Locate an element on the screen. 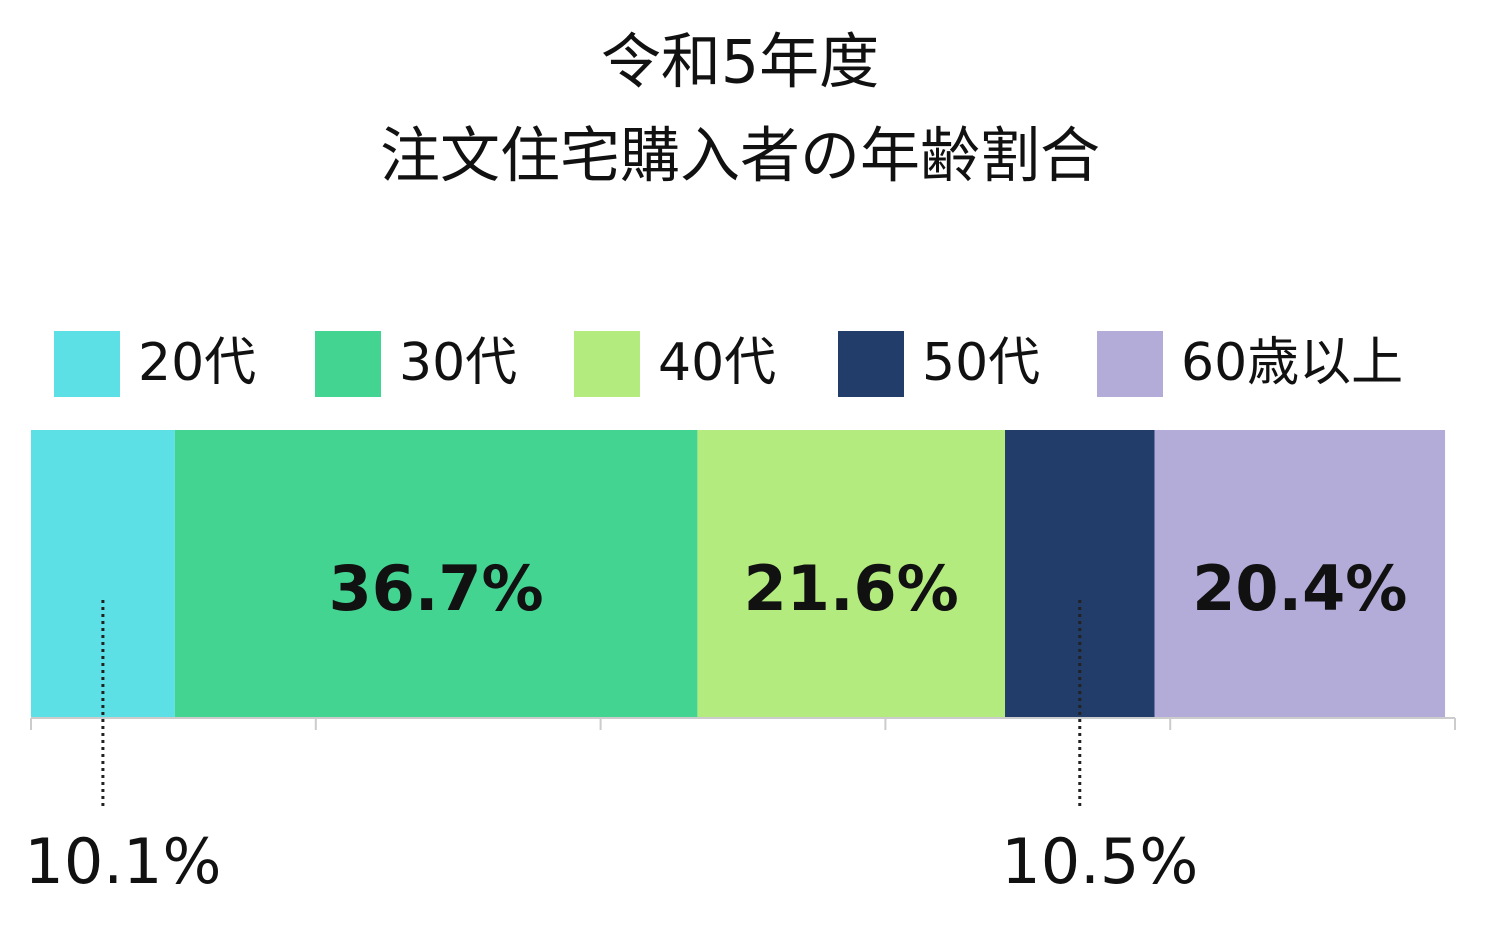  data-label: 20.4% is located at coordinates (1299, 588).